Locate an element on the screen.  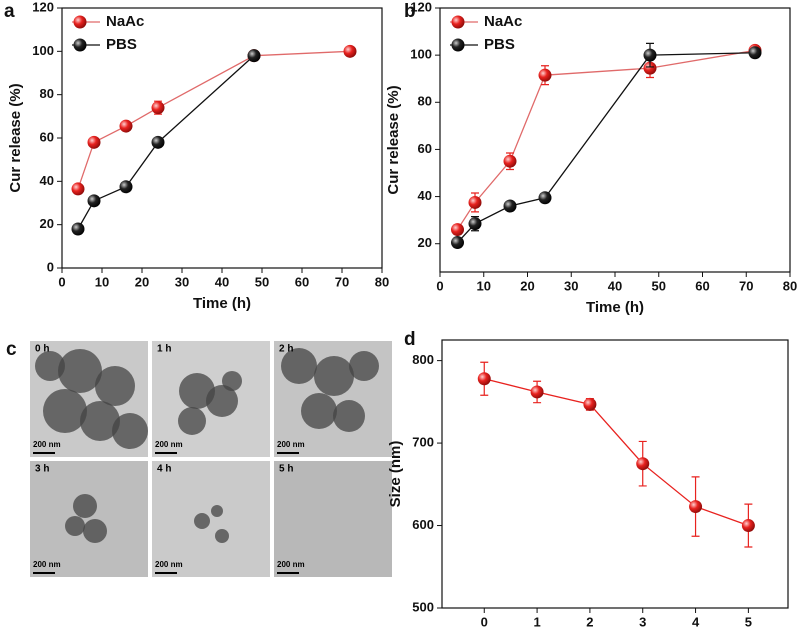
panel-label: d is located at coordinates (410, 339).